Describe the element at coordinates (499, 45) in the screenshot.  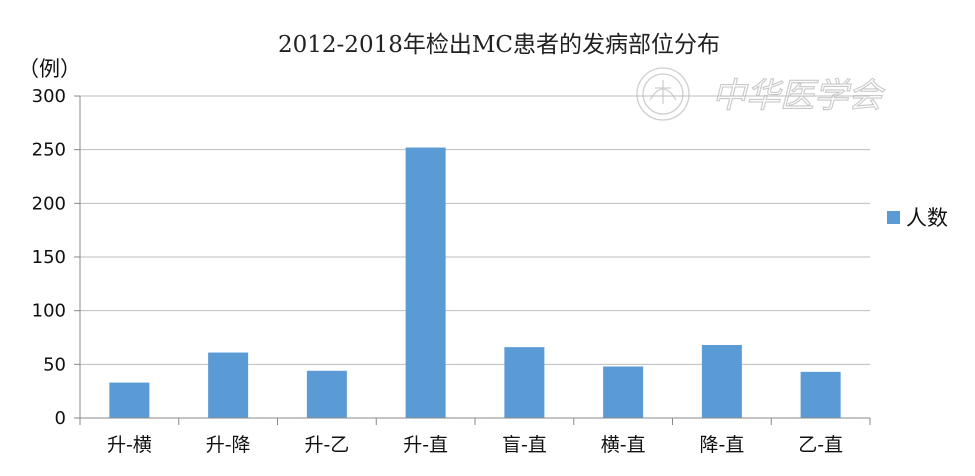
I see `chart-title: 2012-2018年检出MC患者的发病部位分布` at that location.